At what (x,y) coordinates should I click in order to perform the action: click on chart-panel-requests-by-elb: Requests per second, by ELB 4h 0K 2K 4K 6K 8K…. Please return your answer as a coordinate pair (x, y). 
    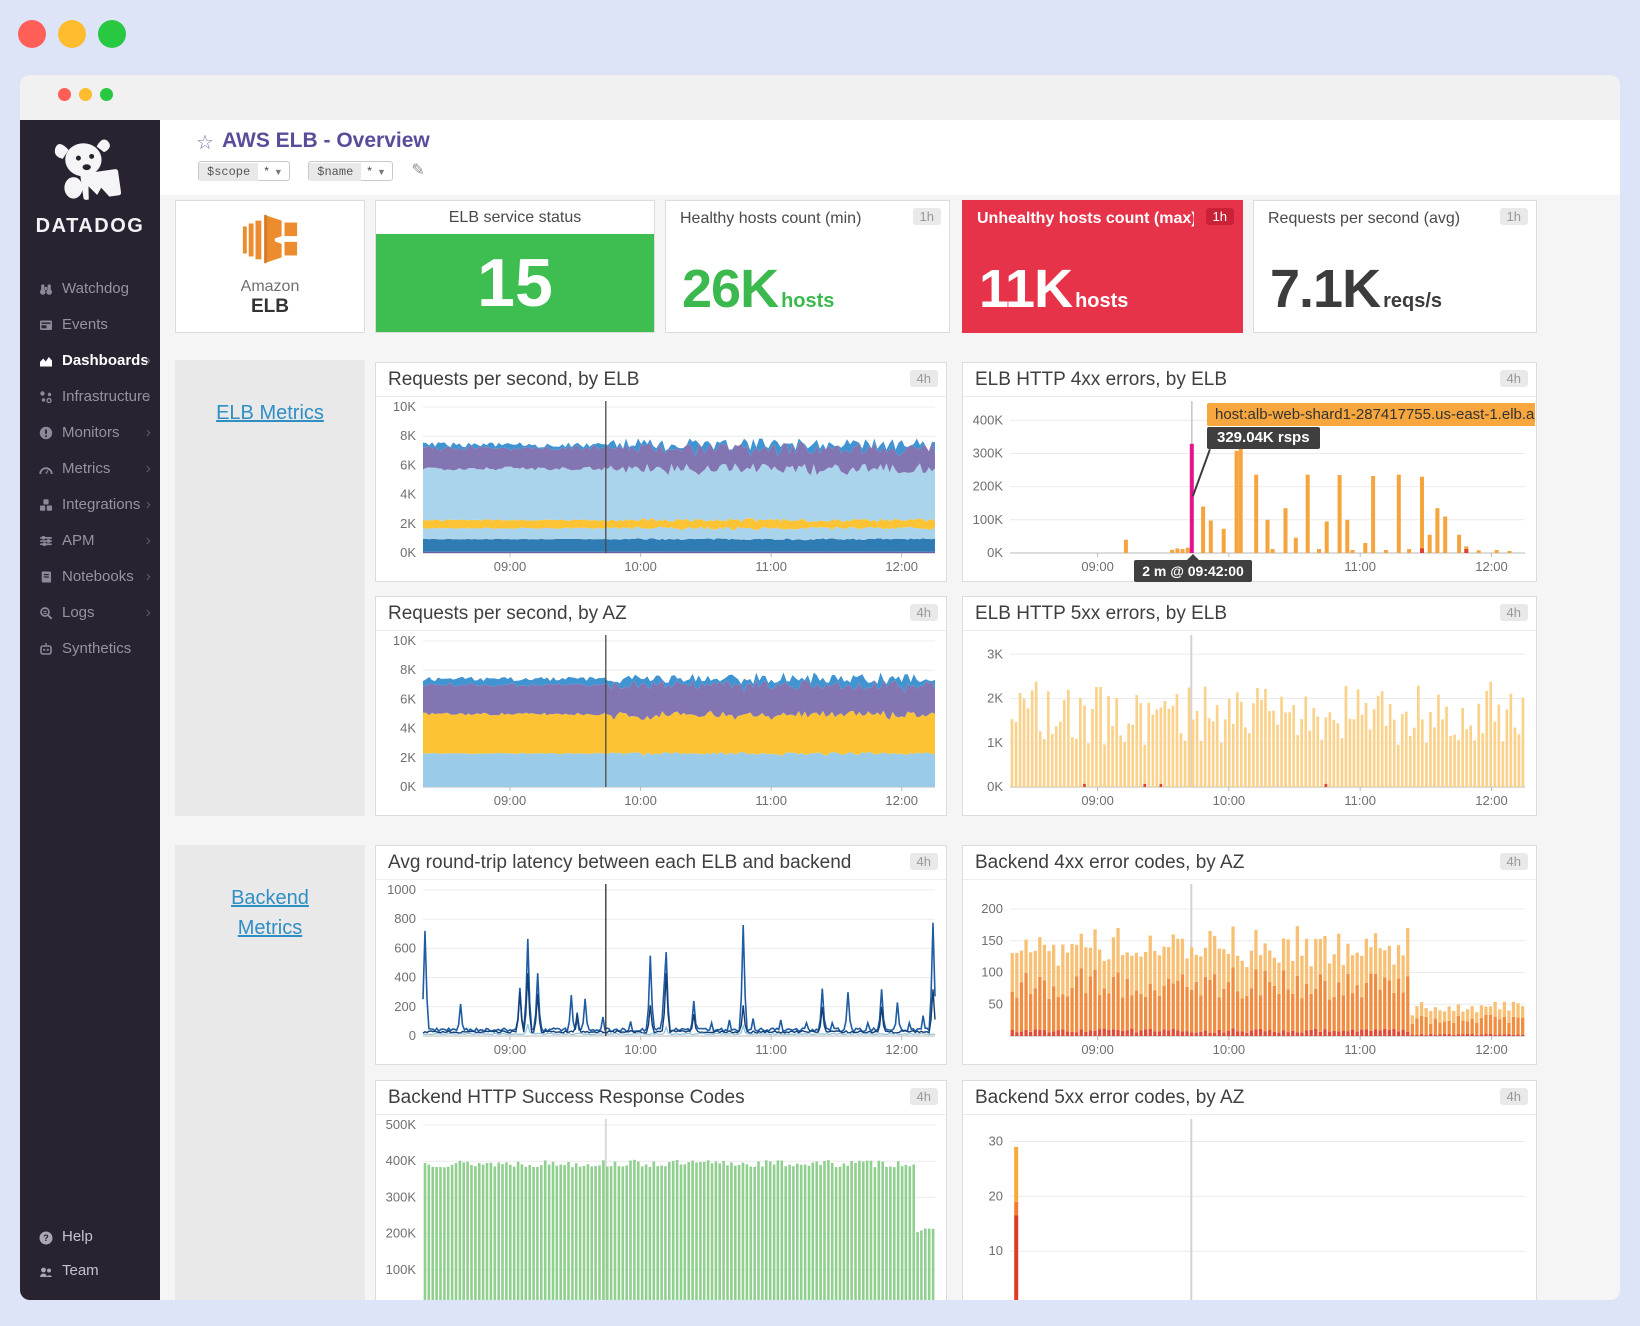
    Looking at the image, I should click on (661, 472).